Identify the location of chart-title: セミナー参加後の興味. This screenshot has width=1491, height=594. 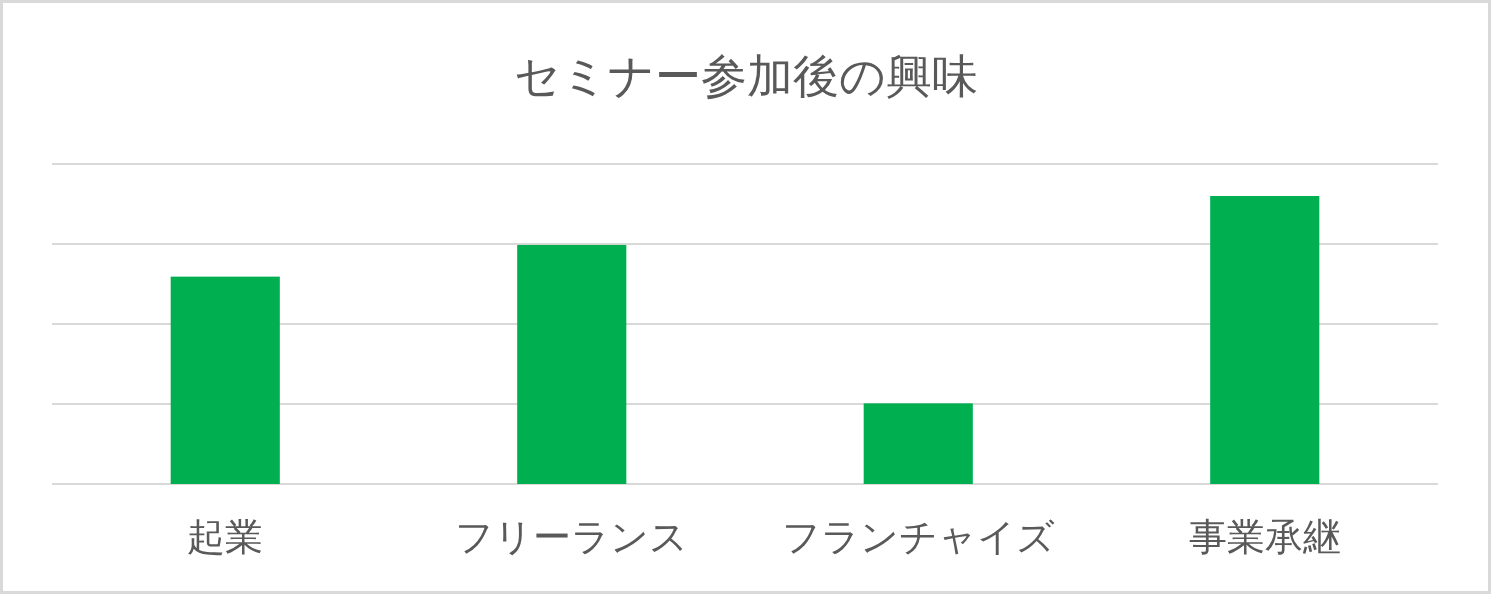
(745, 76).